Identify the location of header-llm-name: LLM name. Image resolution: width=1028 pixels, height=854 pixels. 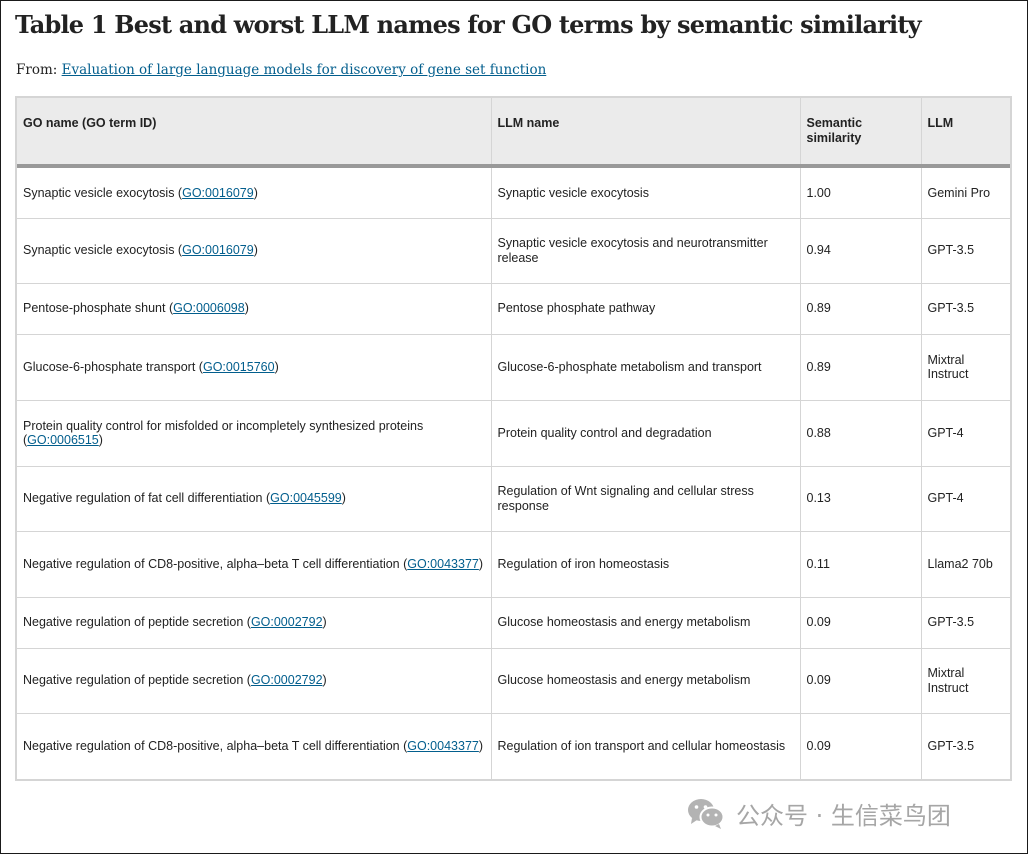
(646, 133).